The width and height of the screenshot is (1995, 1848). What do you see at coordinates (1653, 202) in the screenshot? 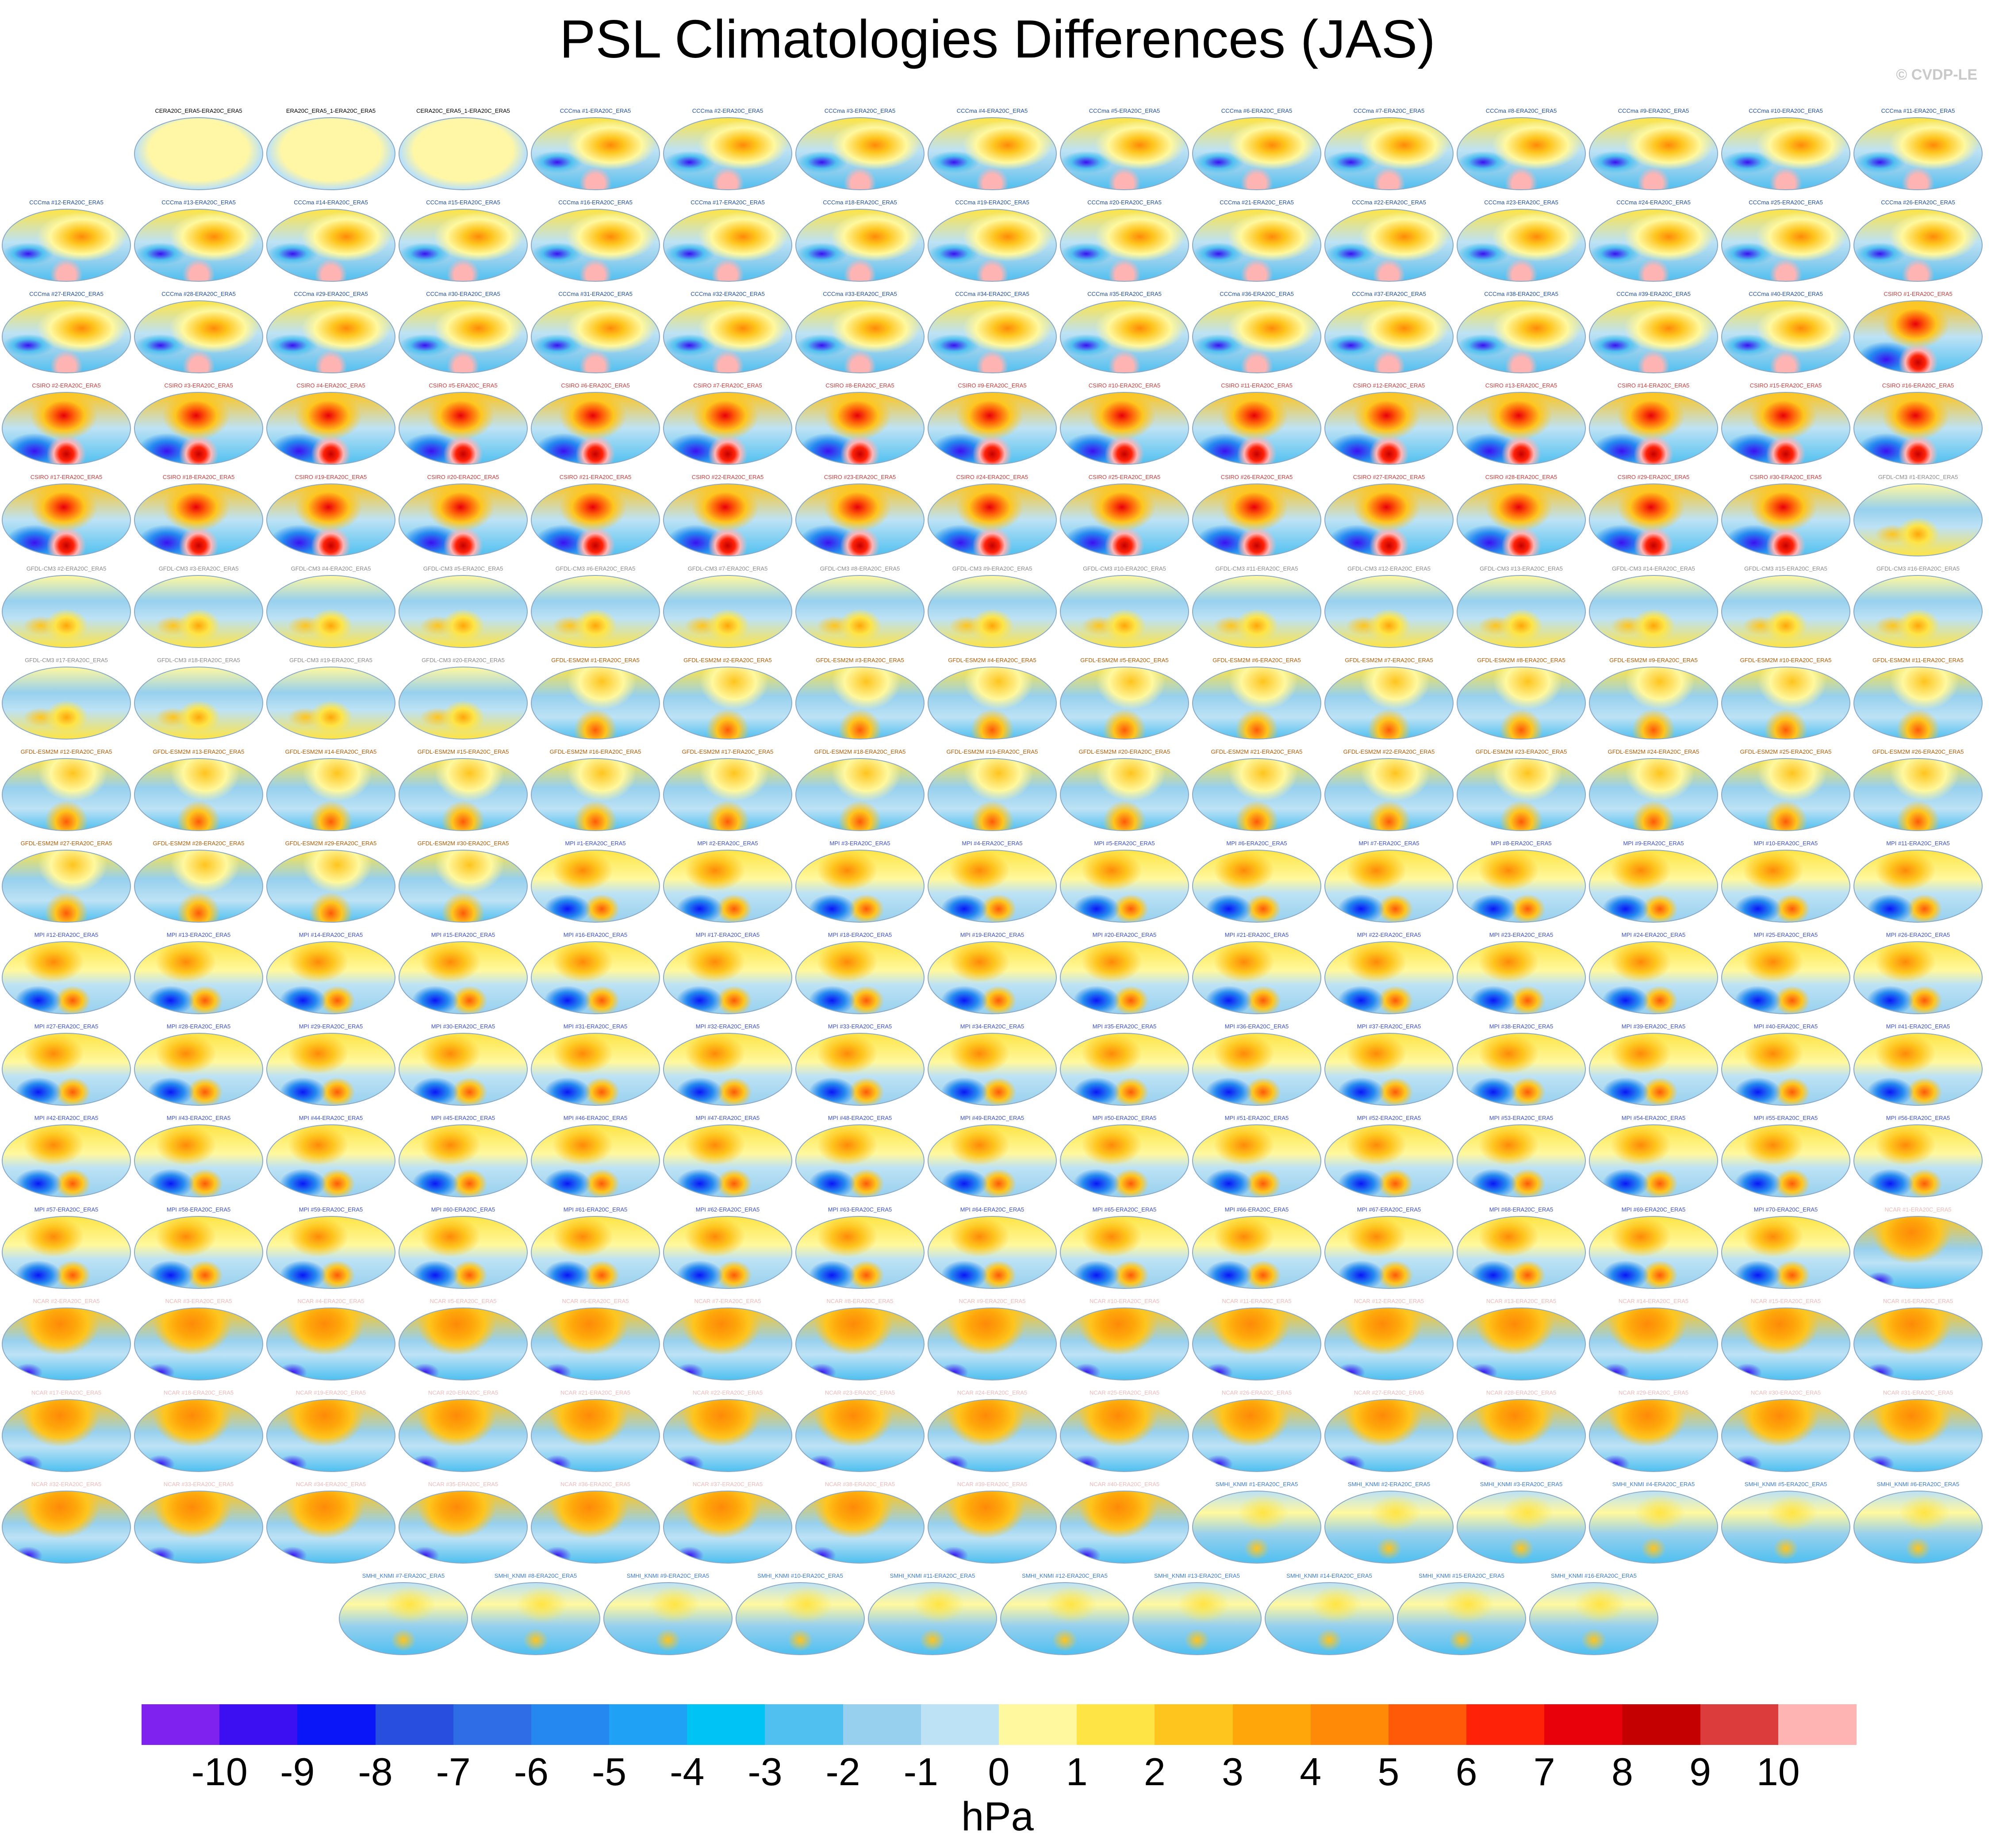
I see `panel-title: CCCma #24-ERA20C_ERA5` at bounding box center [1653, 202].